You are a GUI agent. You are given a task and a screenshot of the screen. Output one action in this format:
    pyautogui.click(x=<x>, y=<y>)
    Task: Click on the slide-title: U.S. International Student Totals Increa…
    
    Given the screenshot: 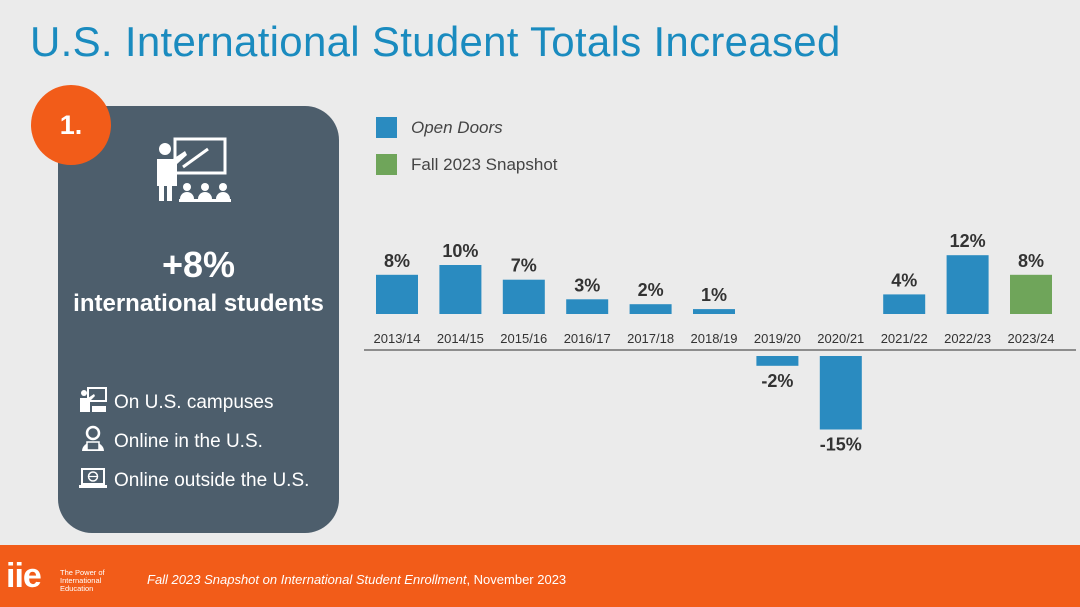 What is the action you would take?
    pyautogui.click(x=435, y=41)
    